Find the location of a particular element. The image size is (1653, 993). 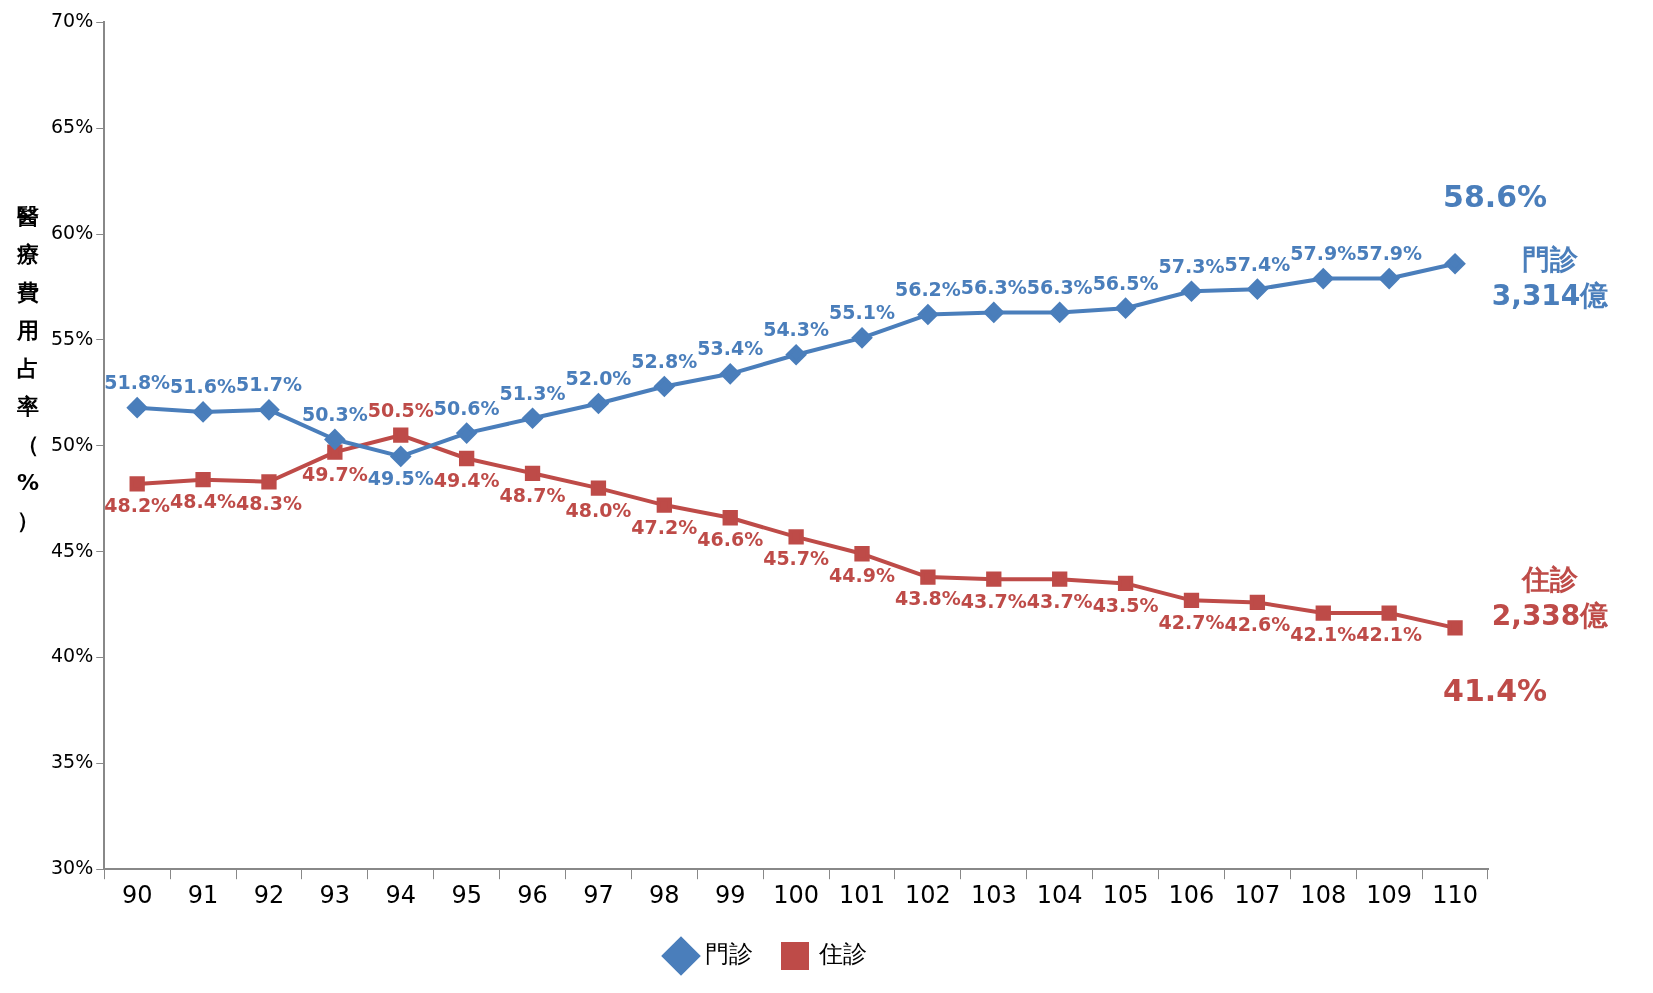

x-tick-label: 96 is located at coordinates (532, 894).